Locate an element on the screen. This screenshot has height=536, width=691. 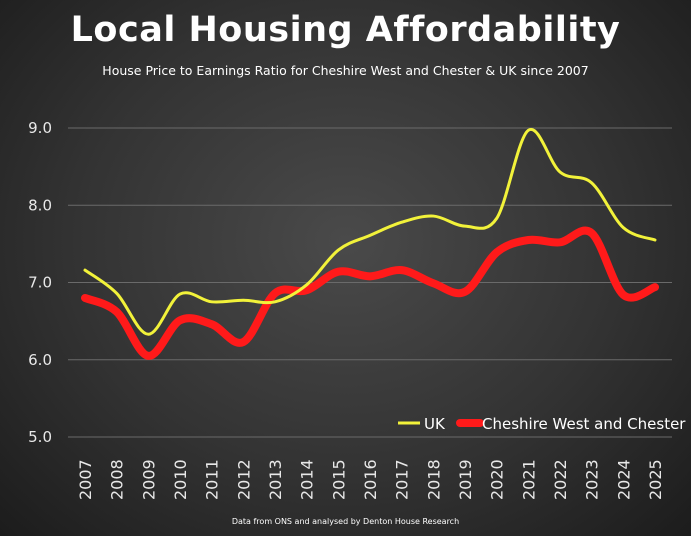
x-tick-label: 2013 is located at coordinates (275, 479).